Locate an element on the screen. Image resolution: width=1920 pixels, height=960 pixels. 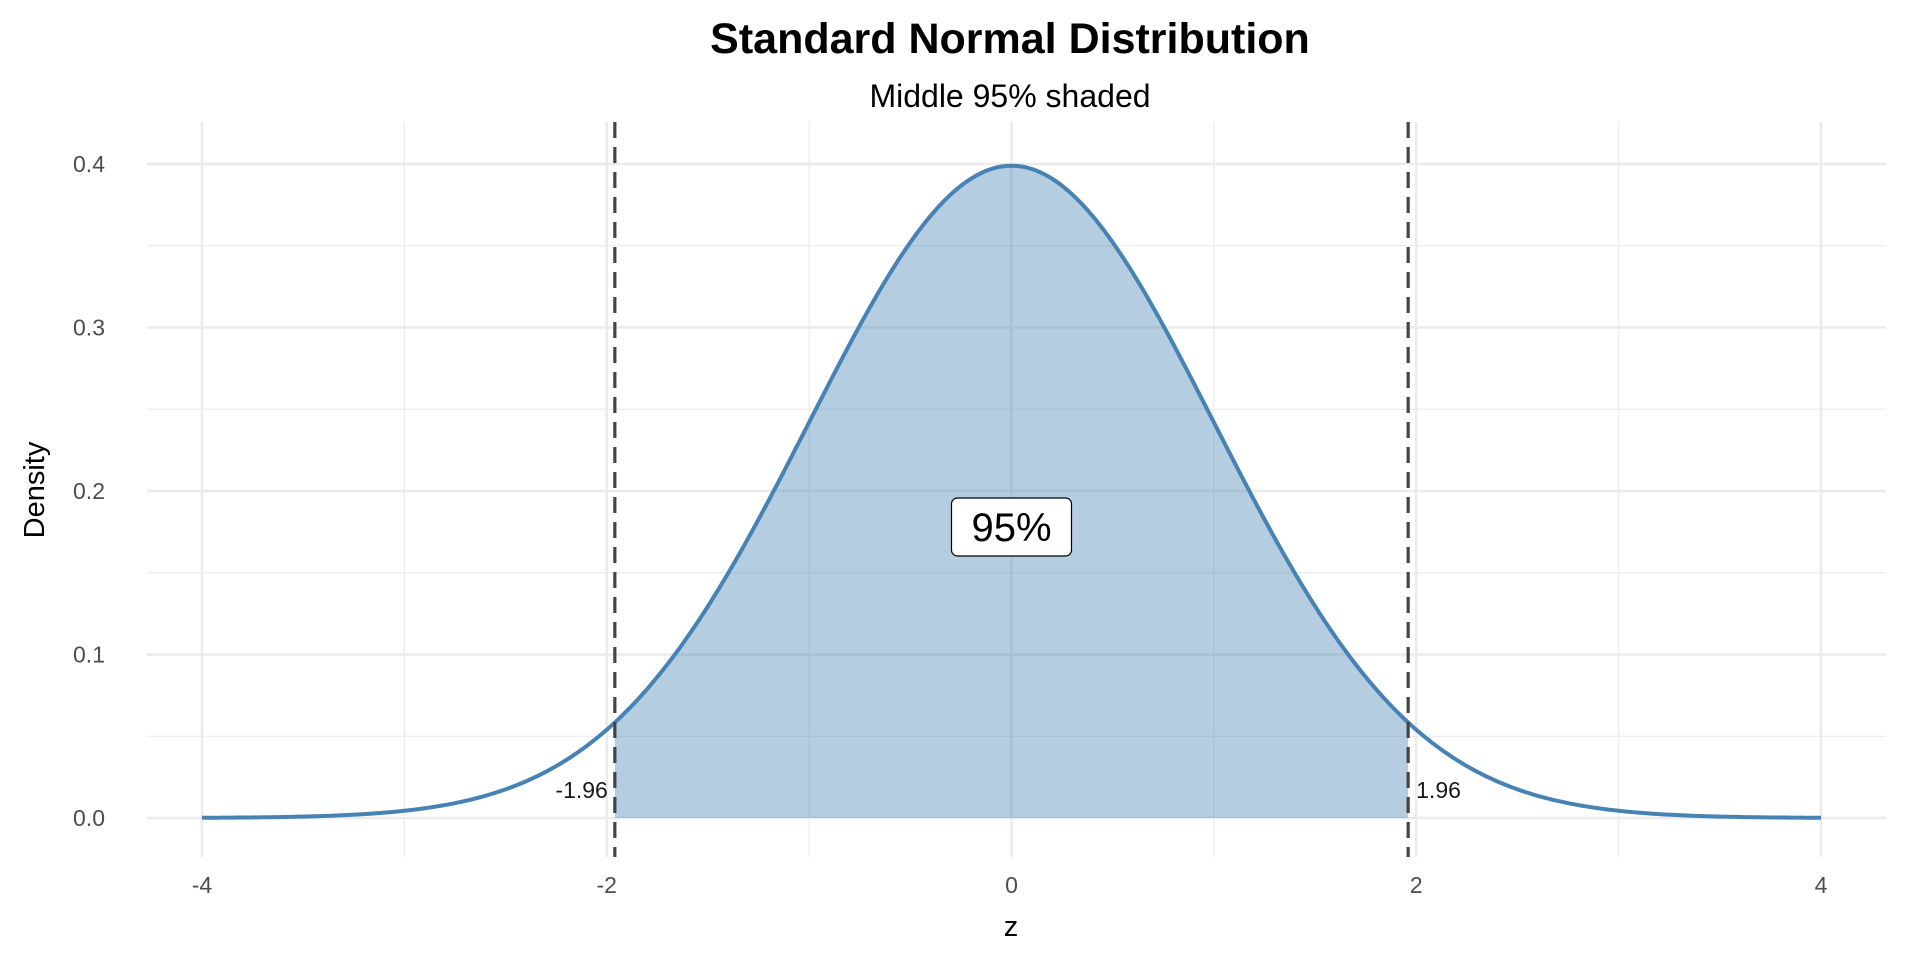
critical-value-label: -1.96 is located at coordinates (581, 790).